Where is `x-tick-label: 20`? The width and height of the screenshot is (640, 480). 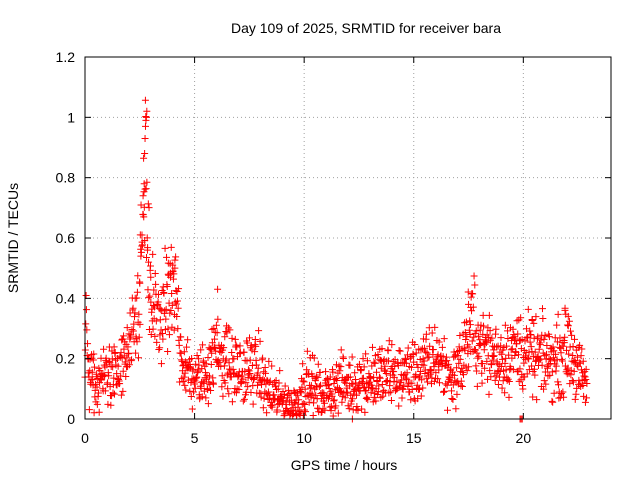 x-tick-label: 20 is located at coordinates (524, 438).